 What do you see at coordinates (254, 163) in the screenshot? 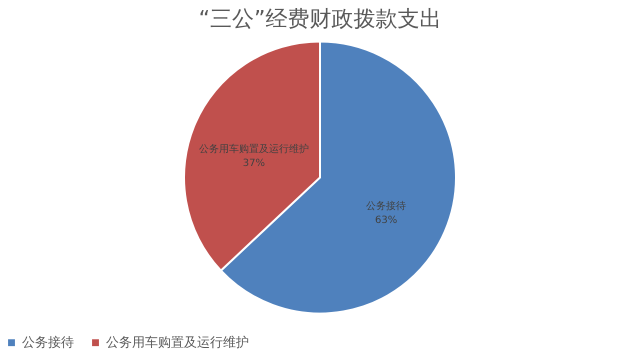
I see `data-label: 37%` at bounding box center [254, 163].